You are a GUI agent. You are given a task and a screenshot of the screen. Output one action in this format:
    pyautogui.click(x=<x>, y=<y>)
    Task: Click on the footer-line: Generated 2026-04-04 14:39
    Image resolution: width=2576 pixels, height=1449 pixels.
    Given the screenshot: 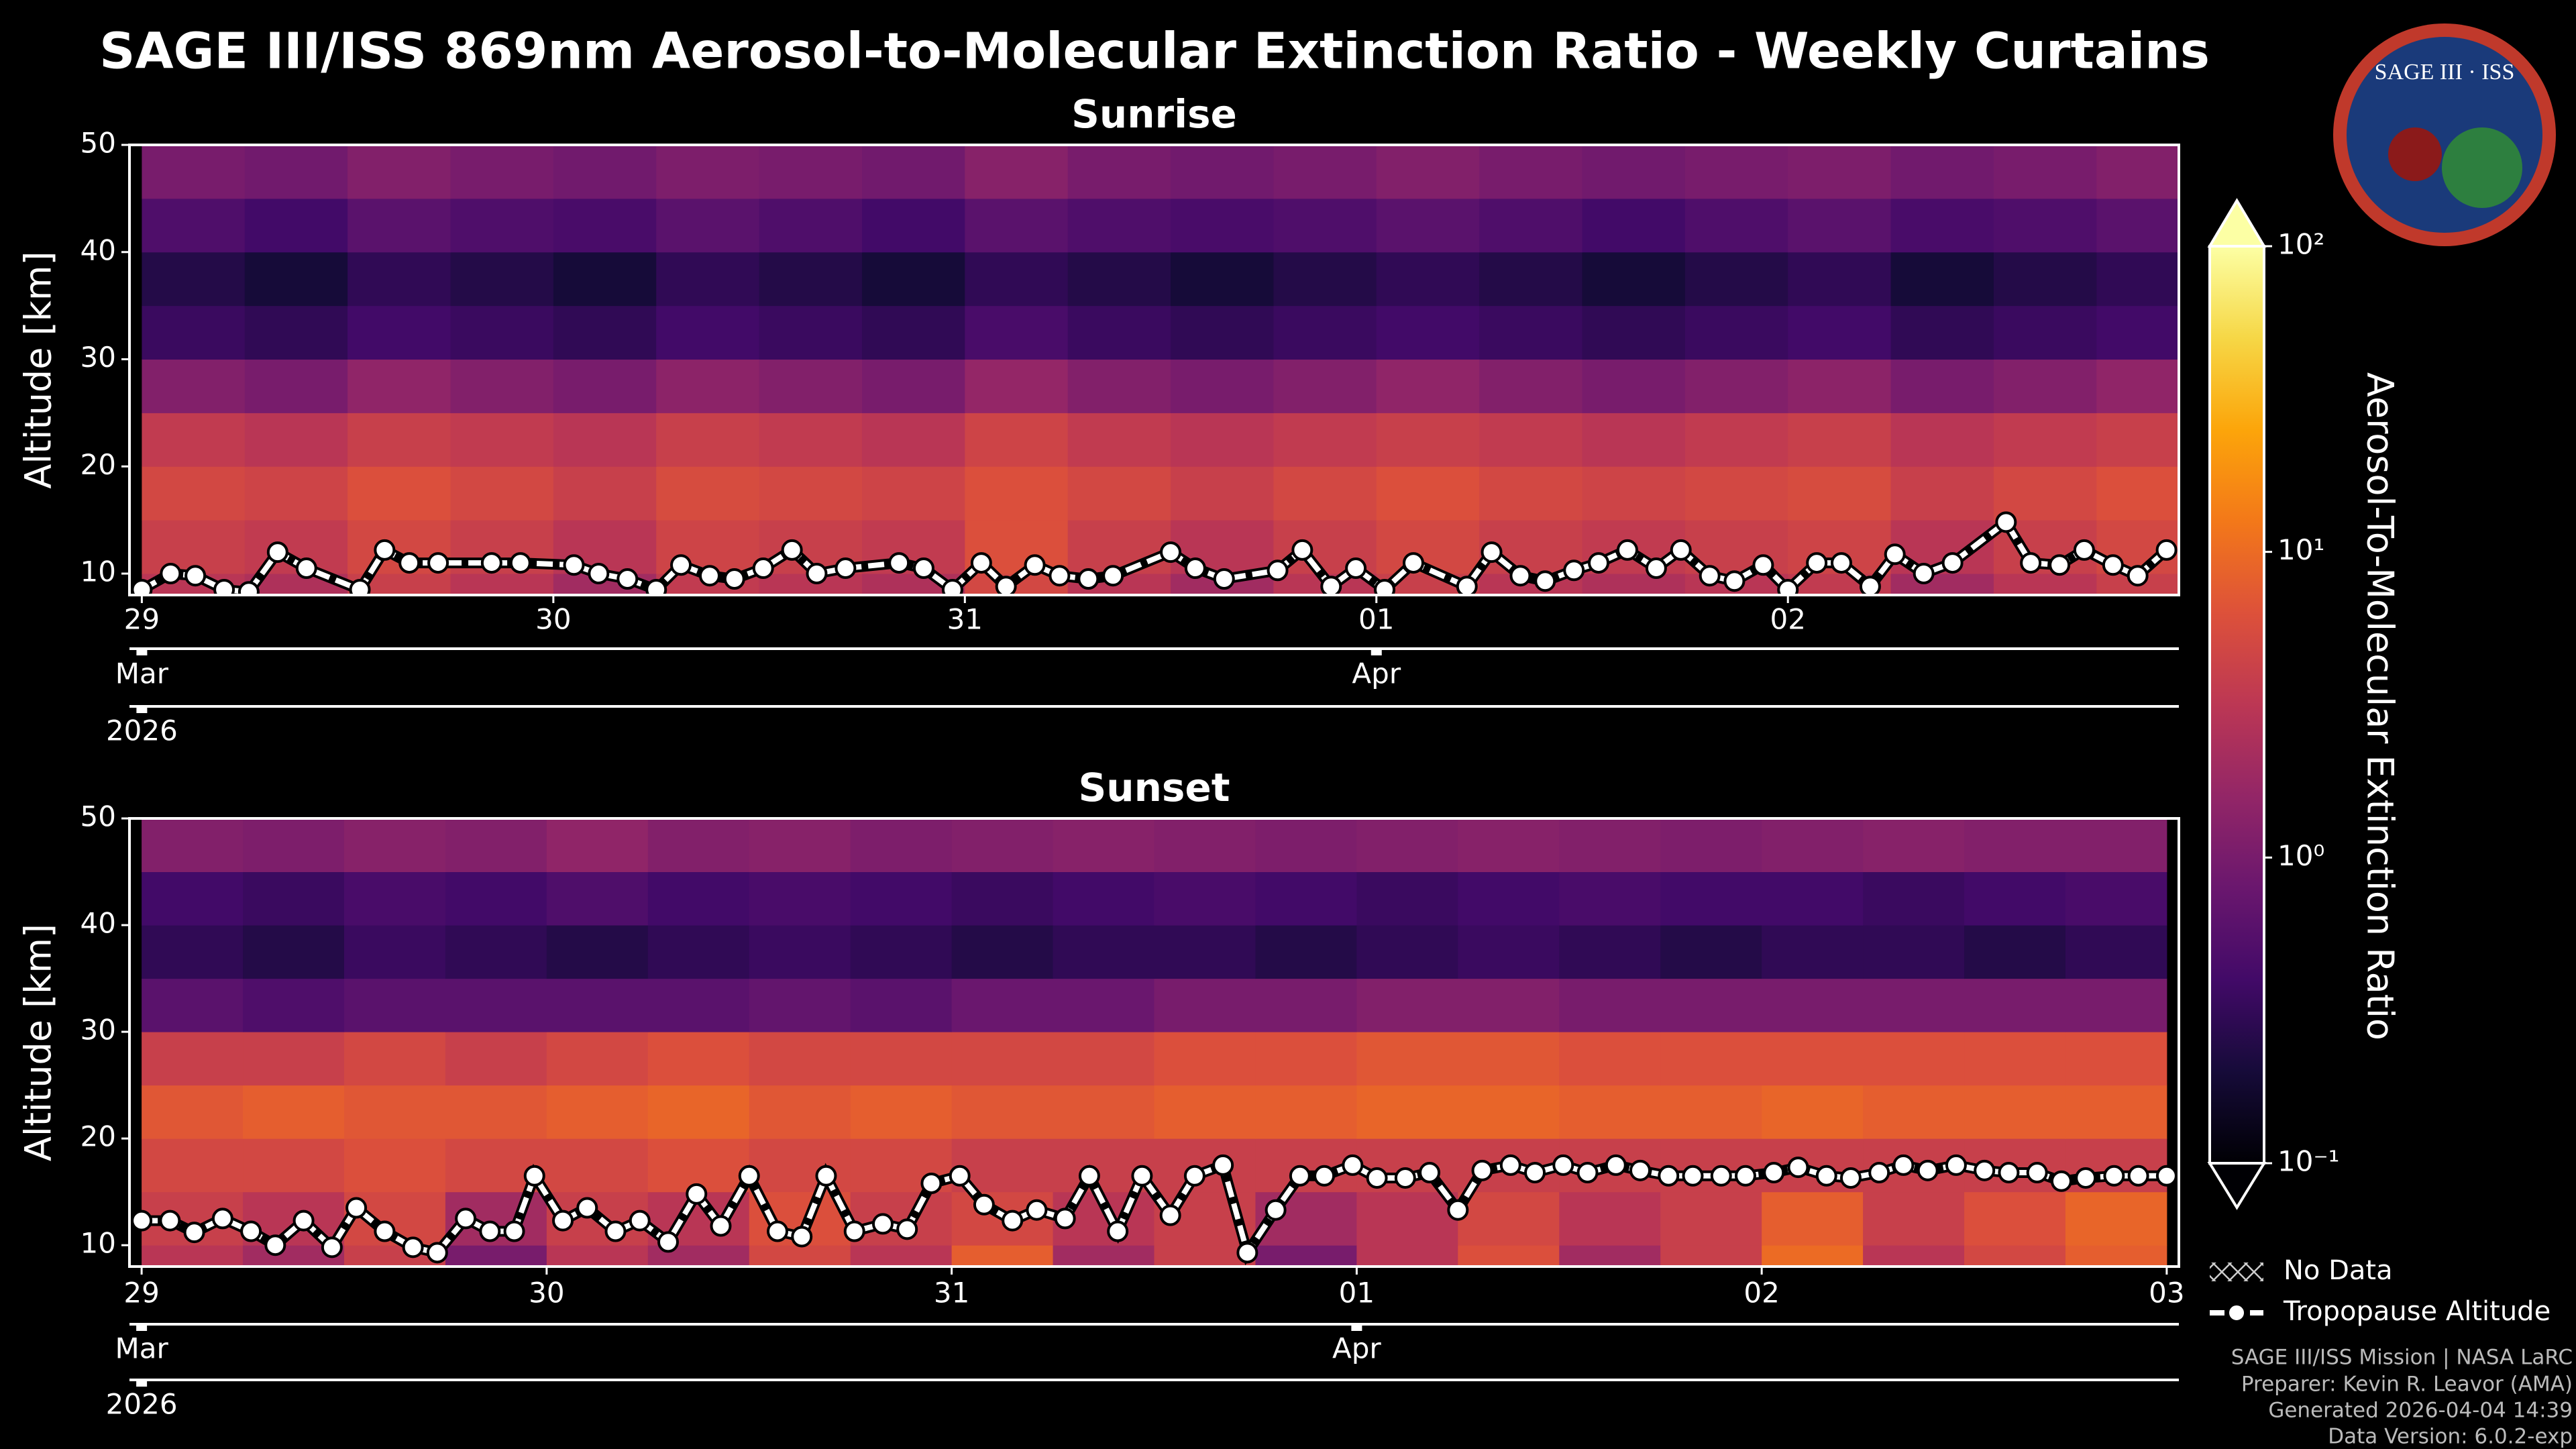 What is the action you would take?
    pyautogui.click(x=2420, y=1411)
    